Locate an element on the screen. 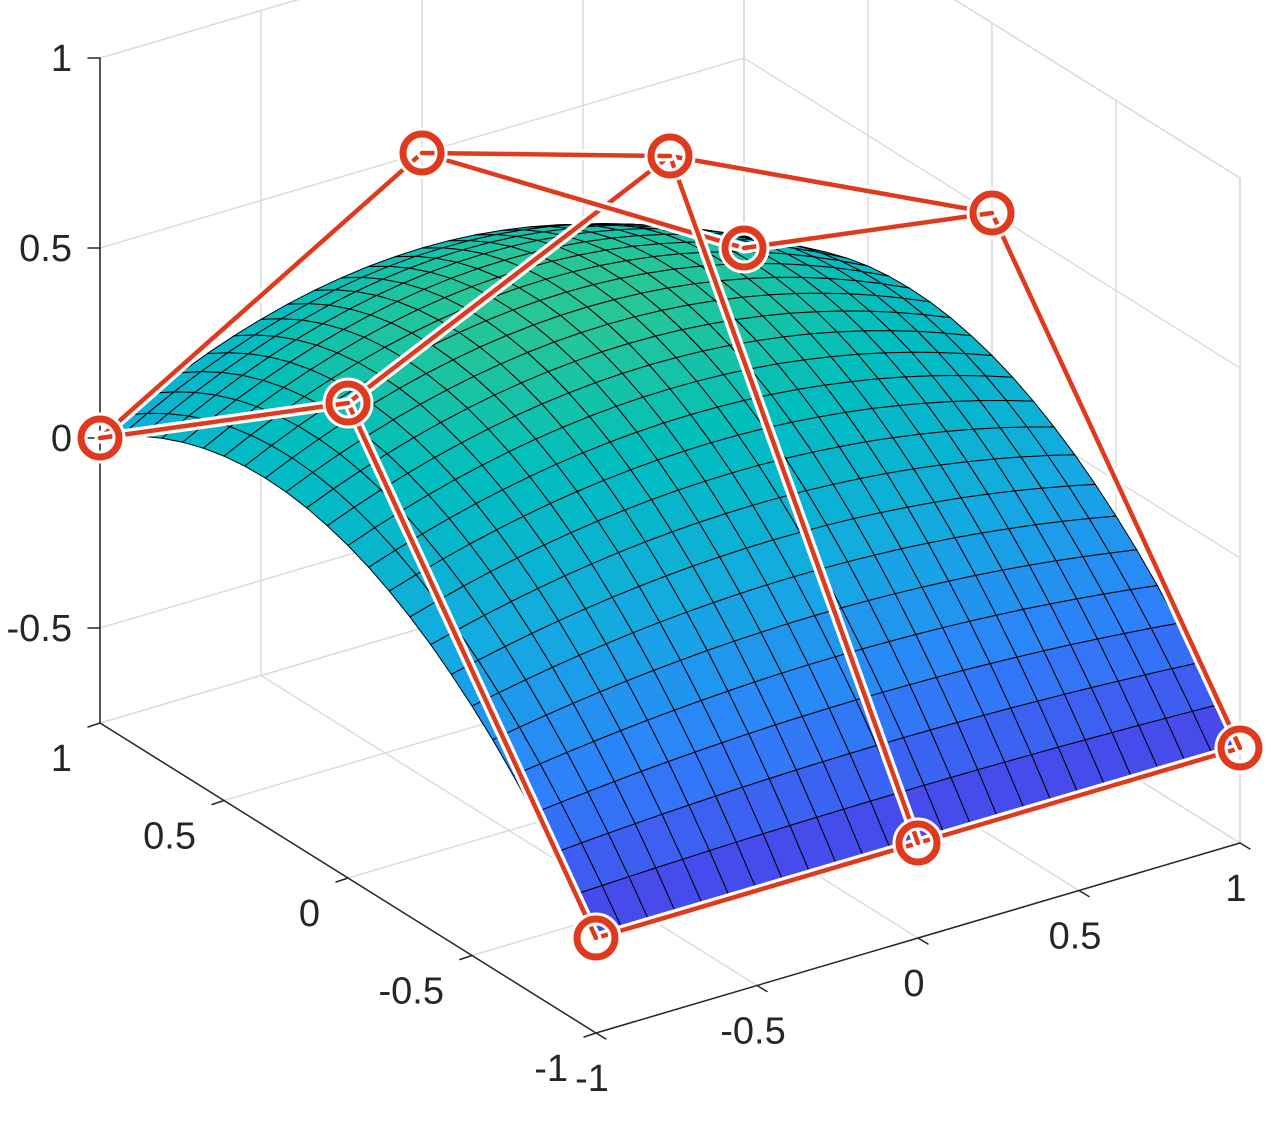  y-tick-label: 0.5 is located at coordinates (169, 837).